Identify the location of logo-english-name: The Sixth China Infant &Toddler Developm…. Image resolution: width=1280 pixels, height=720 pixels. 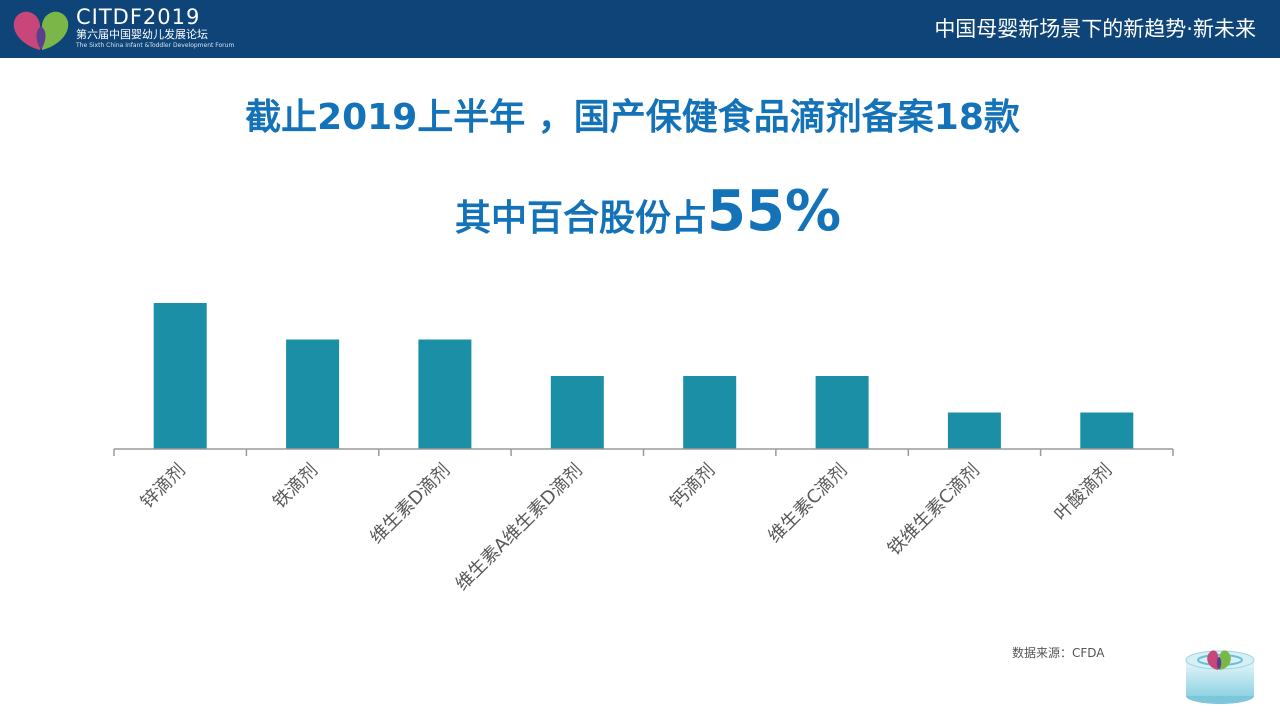
(155, 45).